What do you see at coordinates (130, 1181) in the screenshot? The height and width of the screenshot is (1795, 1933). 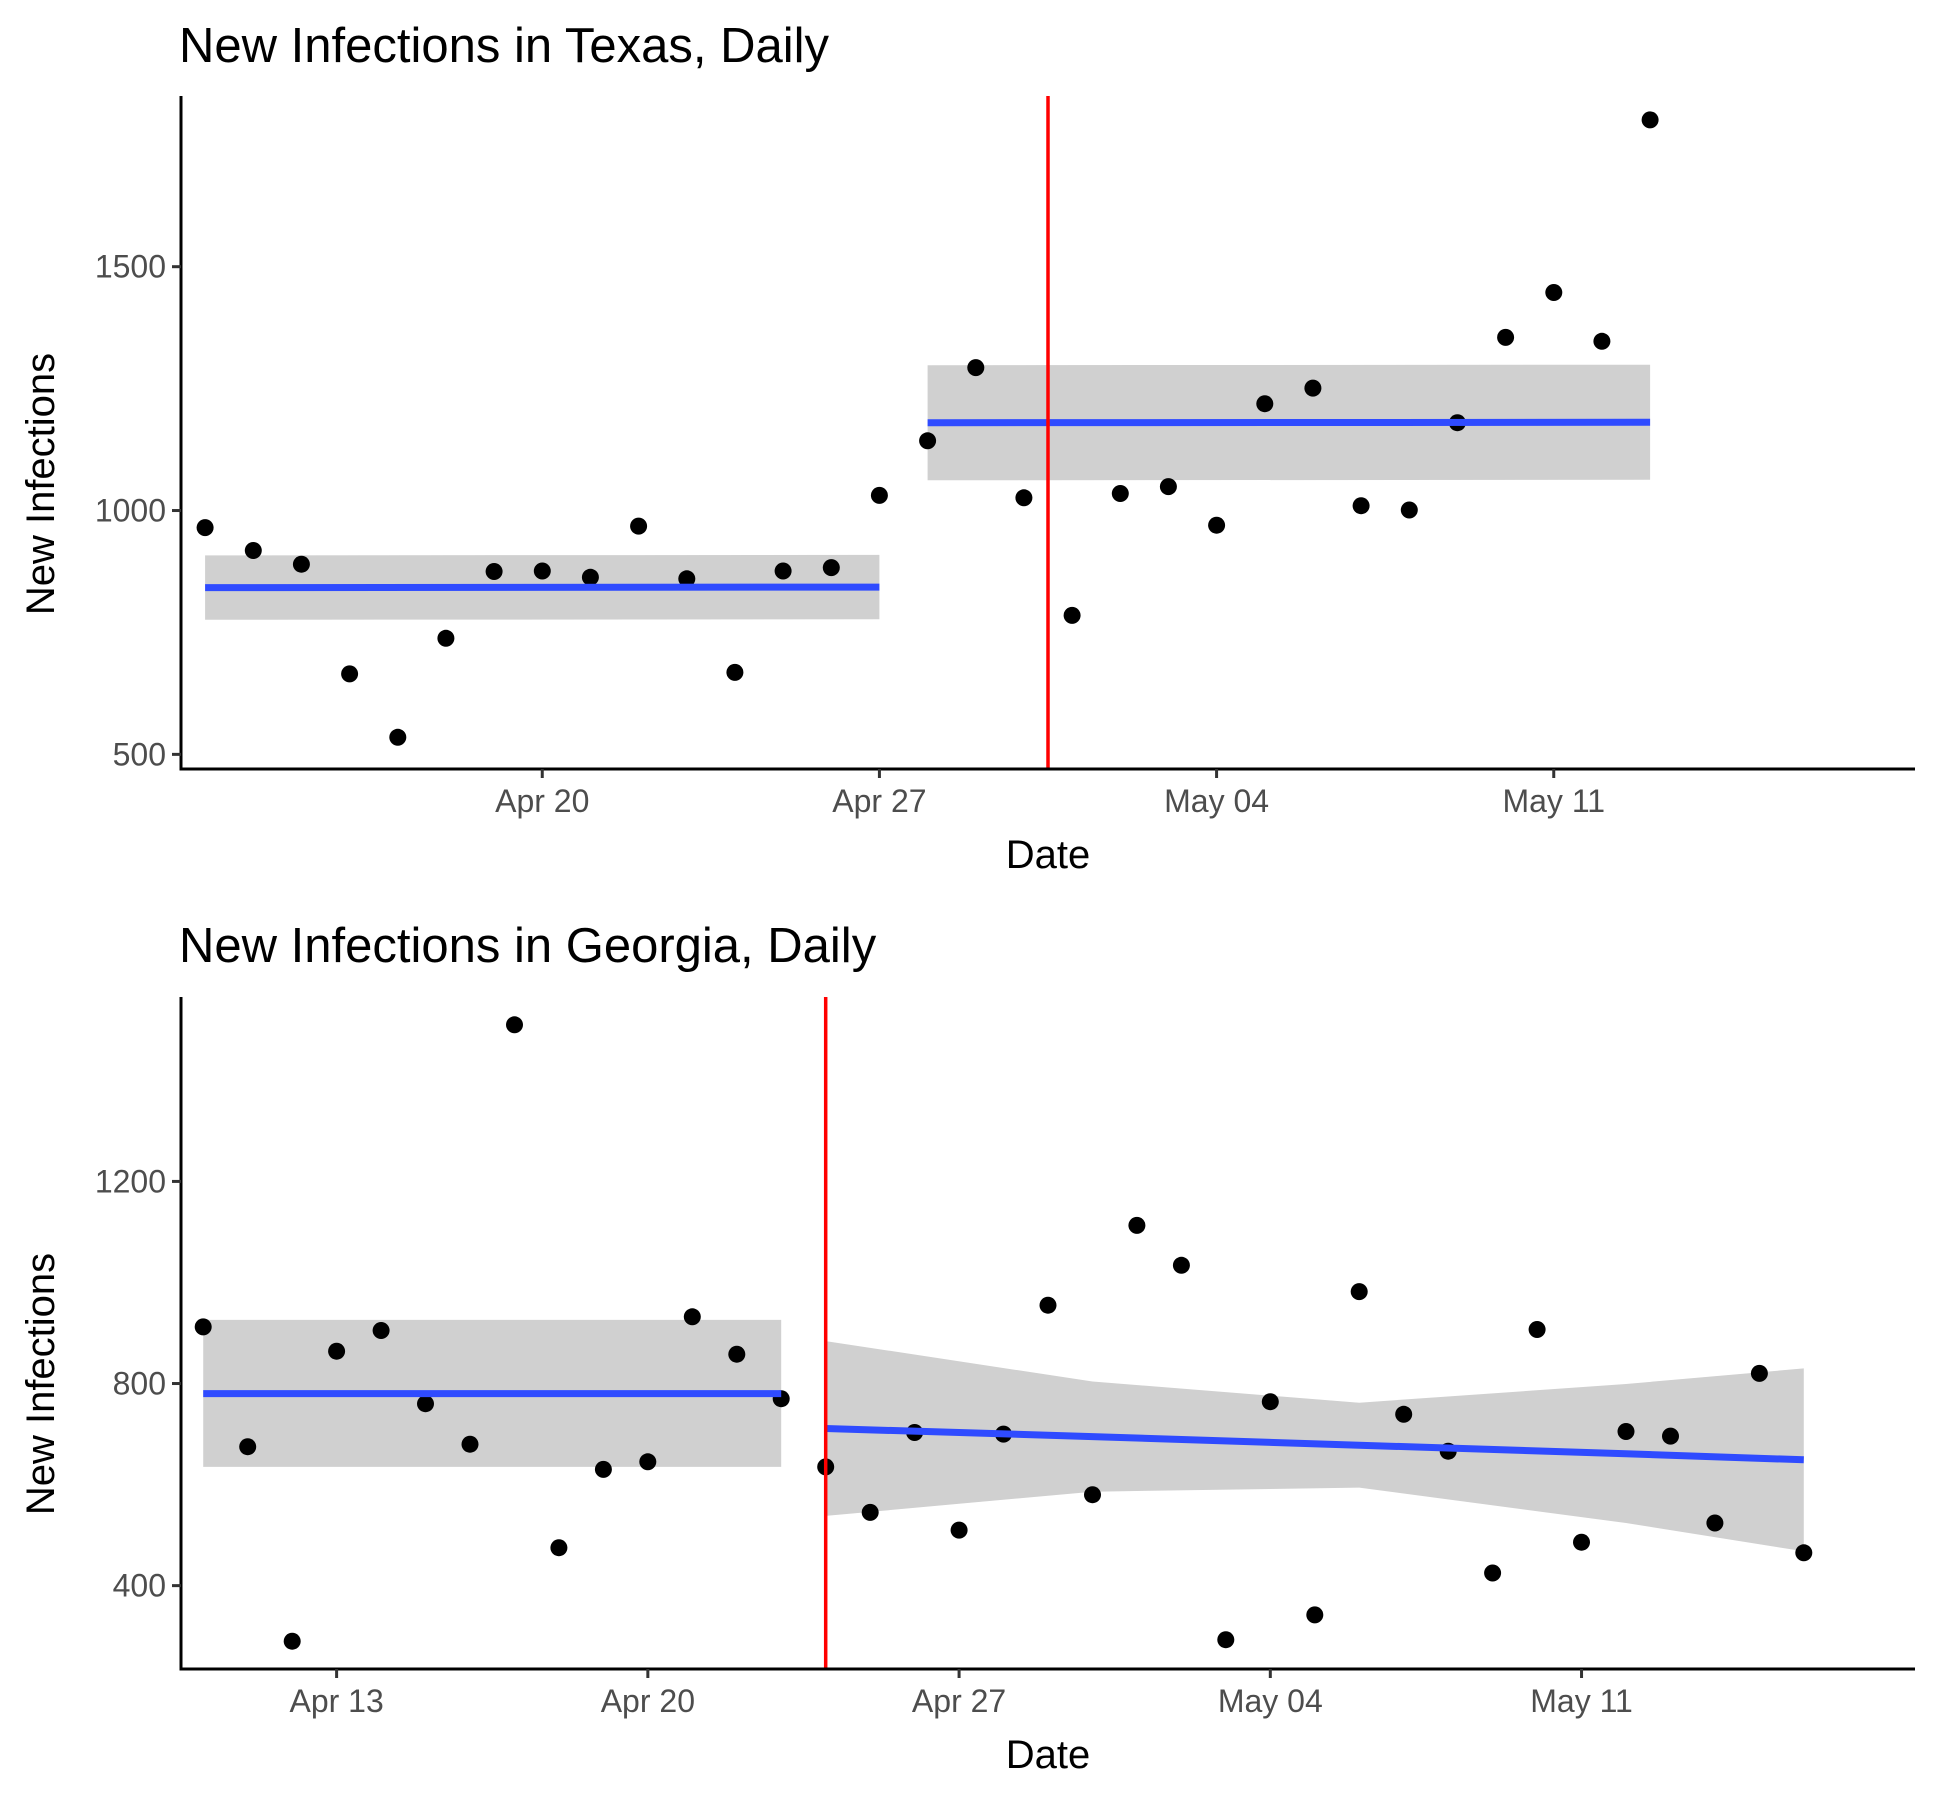 I see `y-tick-label: 1200` at bounding box center [130, 1181].